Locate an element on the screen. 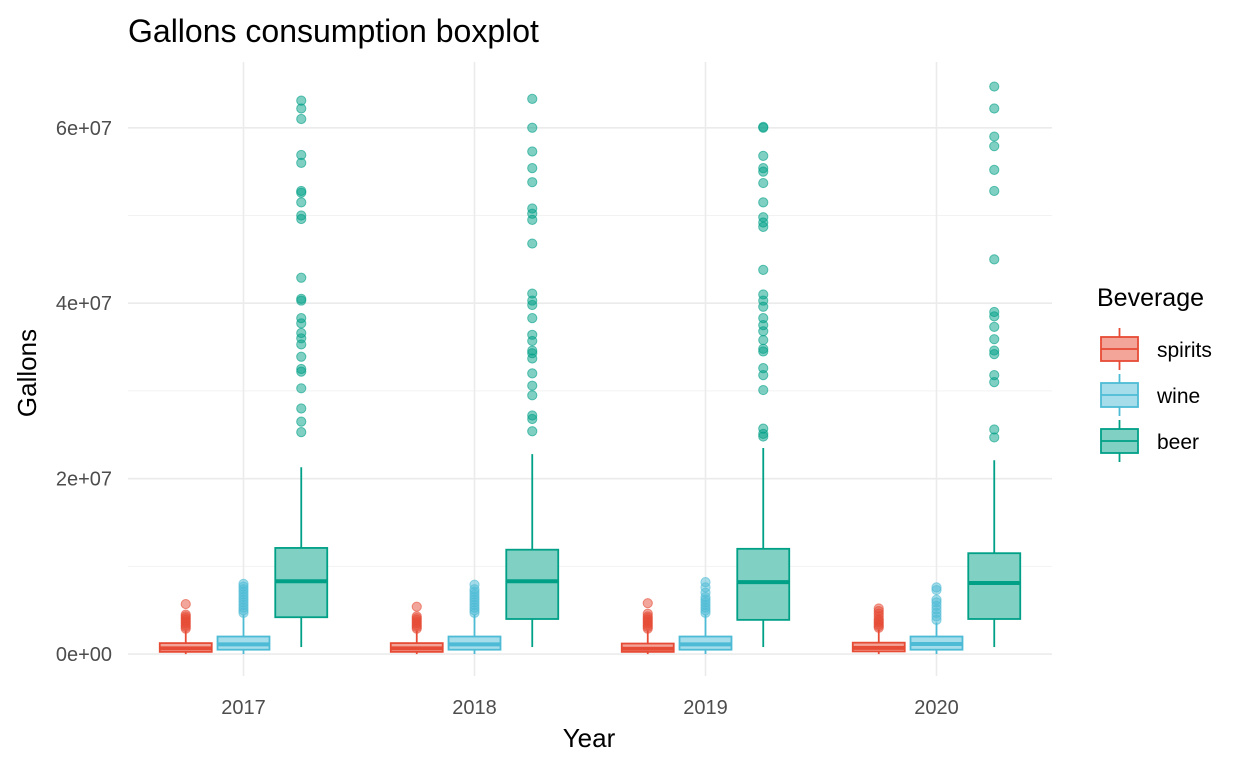  x-tick-label: 2019 is located at coordinates (705, 708).